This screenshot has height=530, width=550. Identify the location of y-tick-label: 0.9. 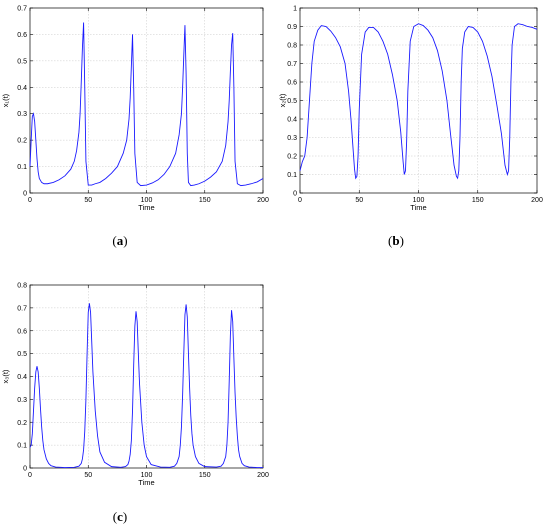
(292, 27).